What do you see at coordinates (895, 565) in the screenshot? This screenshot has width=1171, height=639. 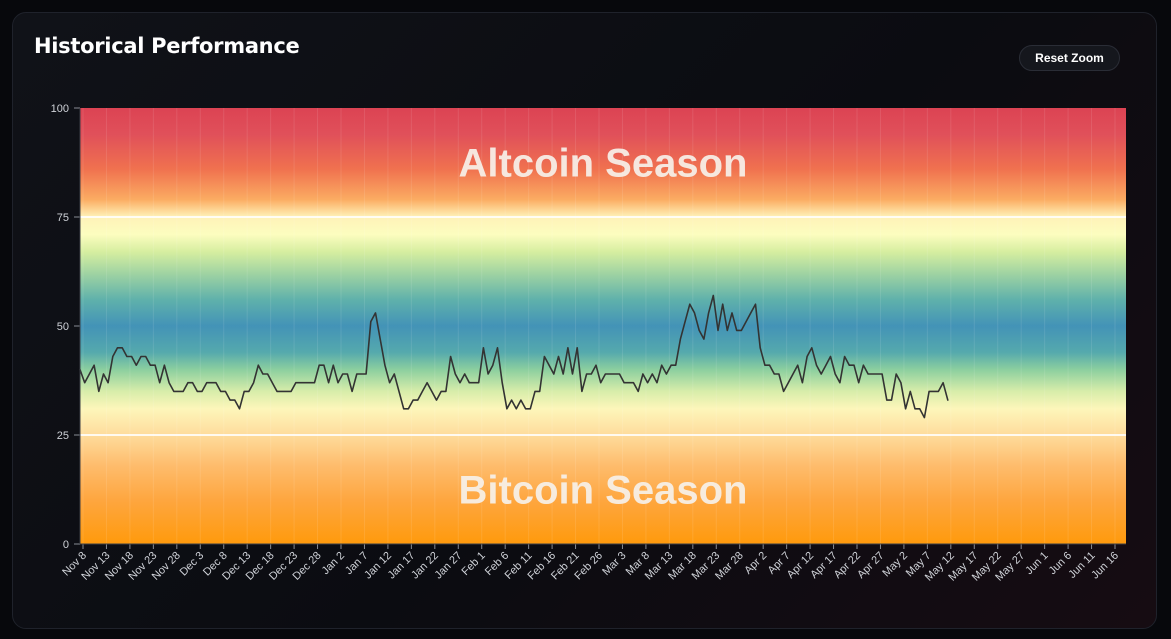 I see `x-tick-label: May 2` at bounding box center [895, 565].